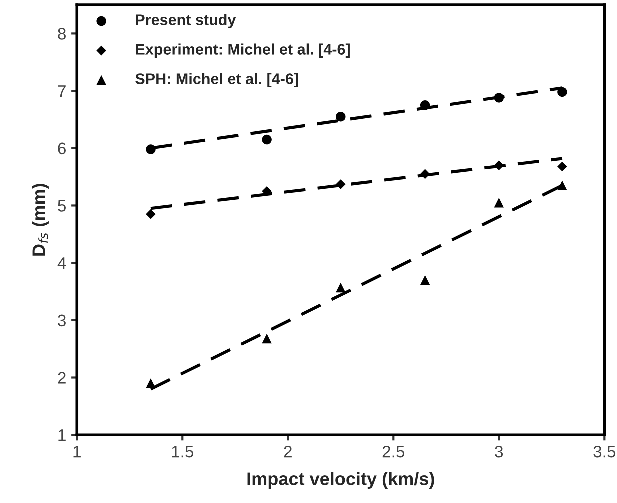 Image resolution: width=617 pixels, height=503 pixels. I want to click on x-tick-label: 3, so click(499, 452).